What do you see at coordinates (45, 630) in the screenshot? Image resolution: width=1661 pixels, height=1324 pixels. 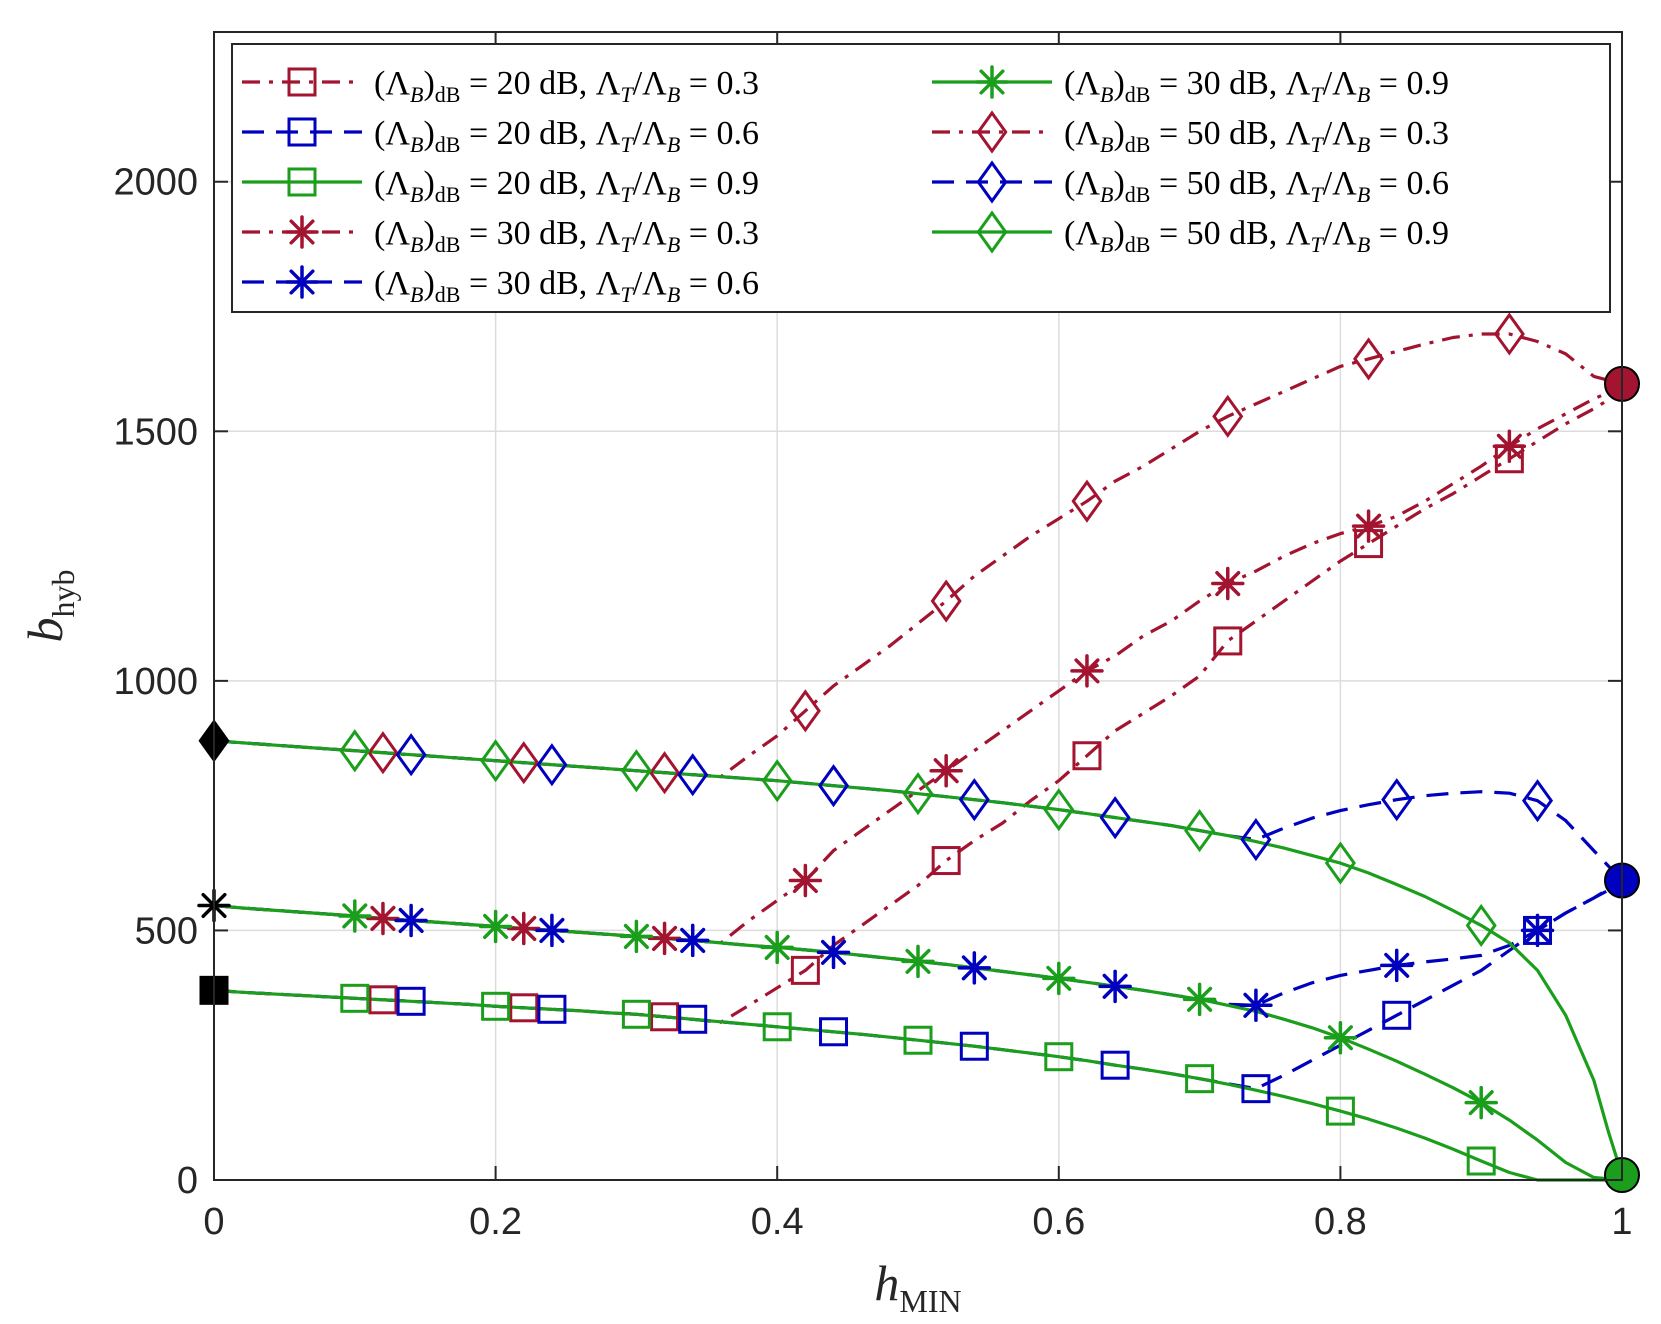 I see `y-axis-label-base: b` at bounding box center [45, 630].